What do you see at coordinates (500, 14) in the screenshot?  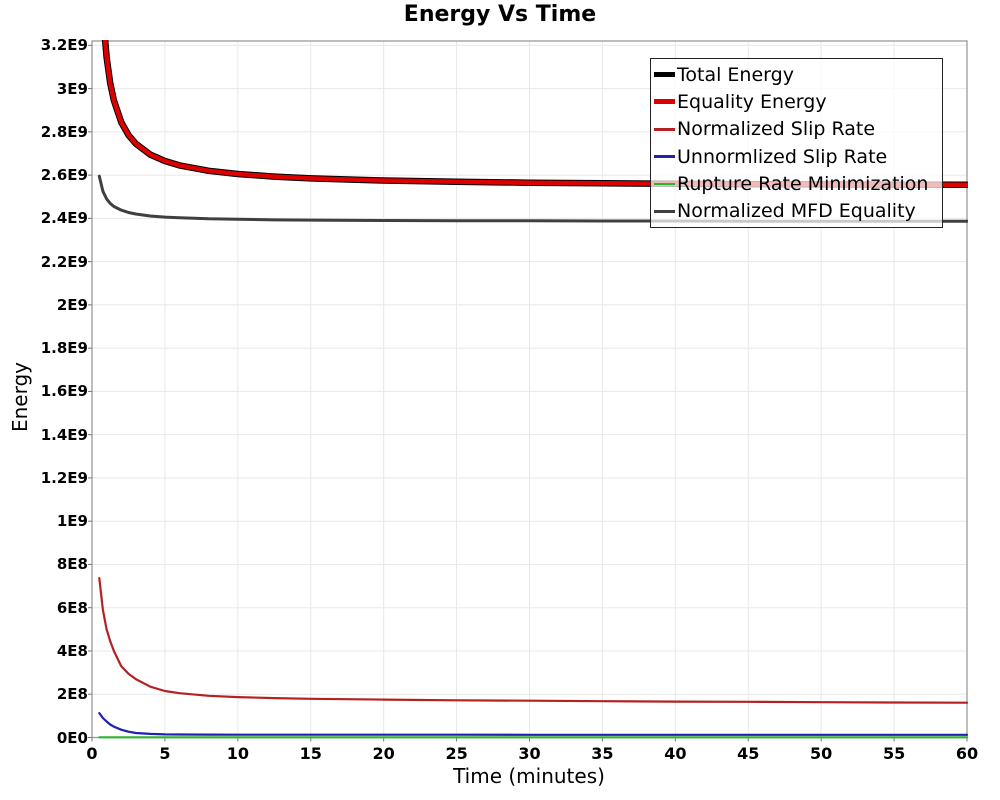 I see `chart-title: Energy Vs Time` at bounding box center [500, 14].